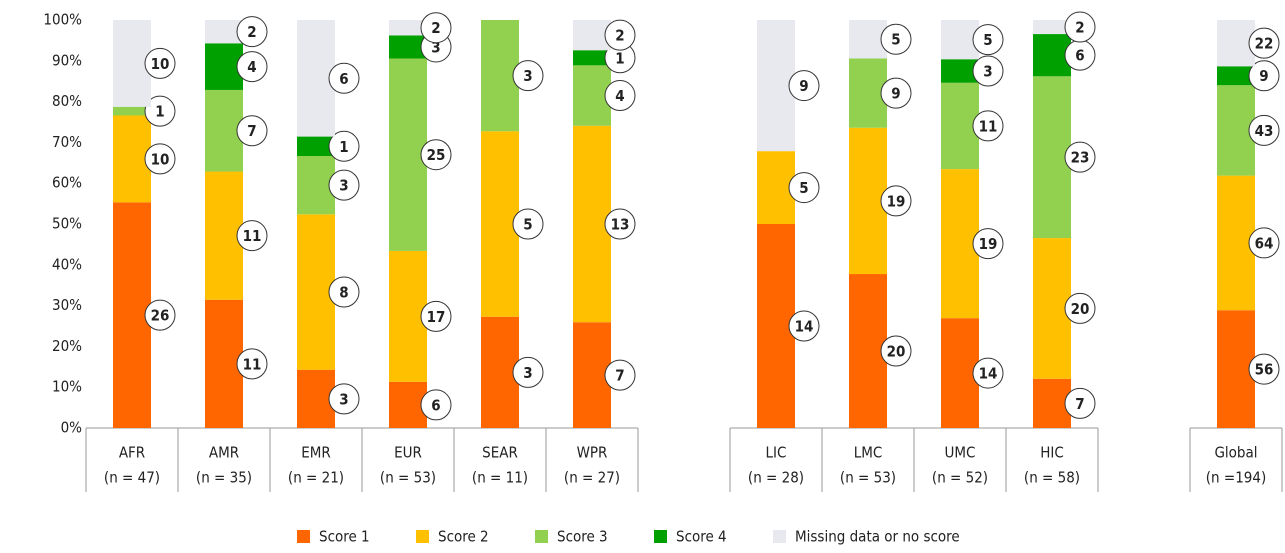 The width and height of the screenshot is (1285, 553). Describe the element at coordinates (67, 60) in the screenshot. I see `y-tick-label: 90%` at that location.